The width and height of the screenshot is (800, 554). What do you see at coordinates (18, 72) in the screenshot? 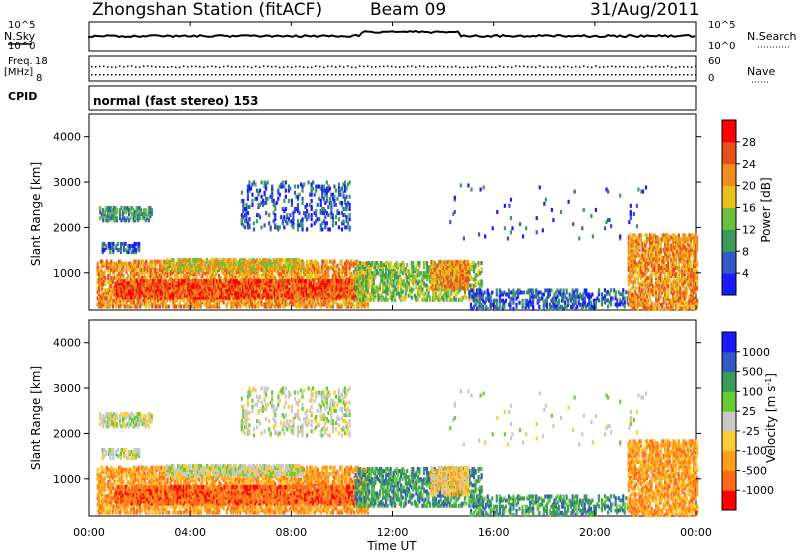
I see `freq-unit-label: [MHz]` at bounding box center [18, 72].